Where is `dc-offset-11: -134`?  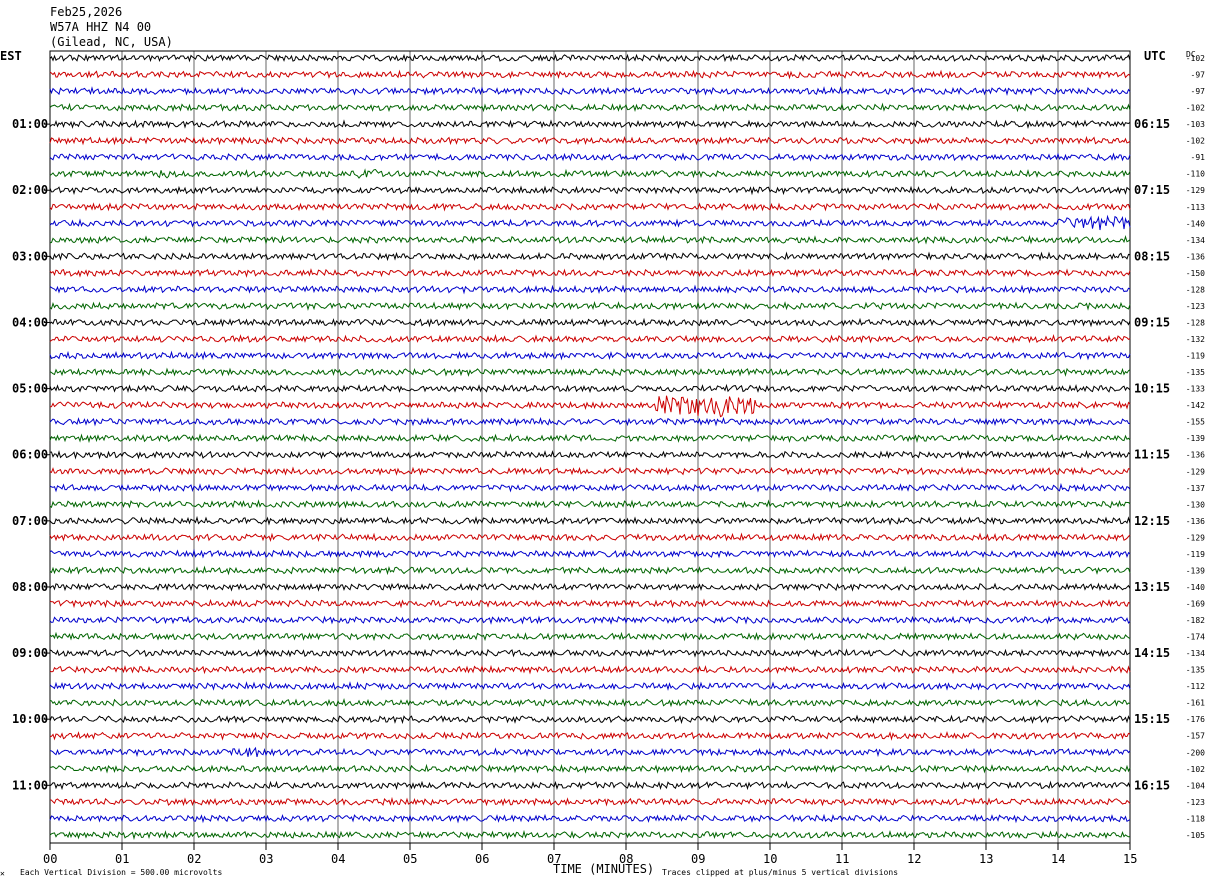 dc-offset-11: -134 is located at coordinates (1195, 240).